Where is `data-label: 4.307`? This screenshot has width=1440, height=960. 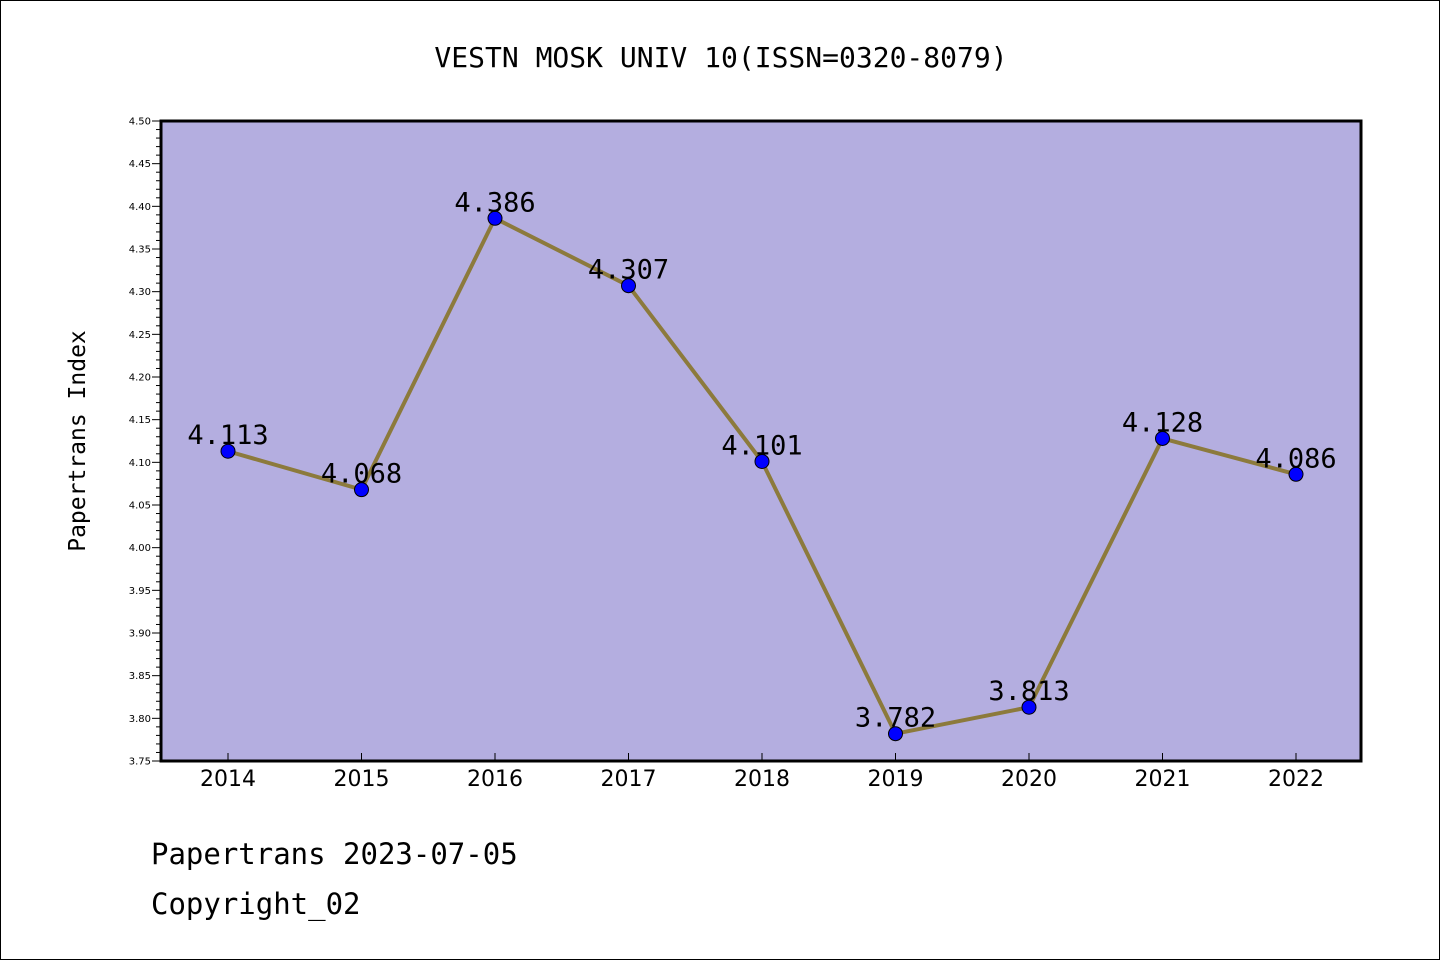 data-label: 4.307 is located at coordinates (628, 270).